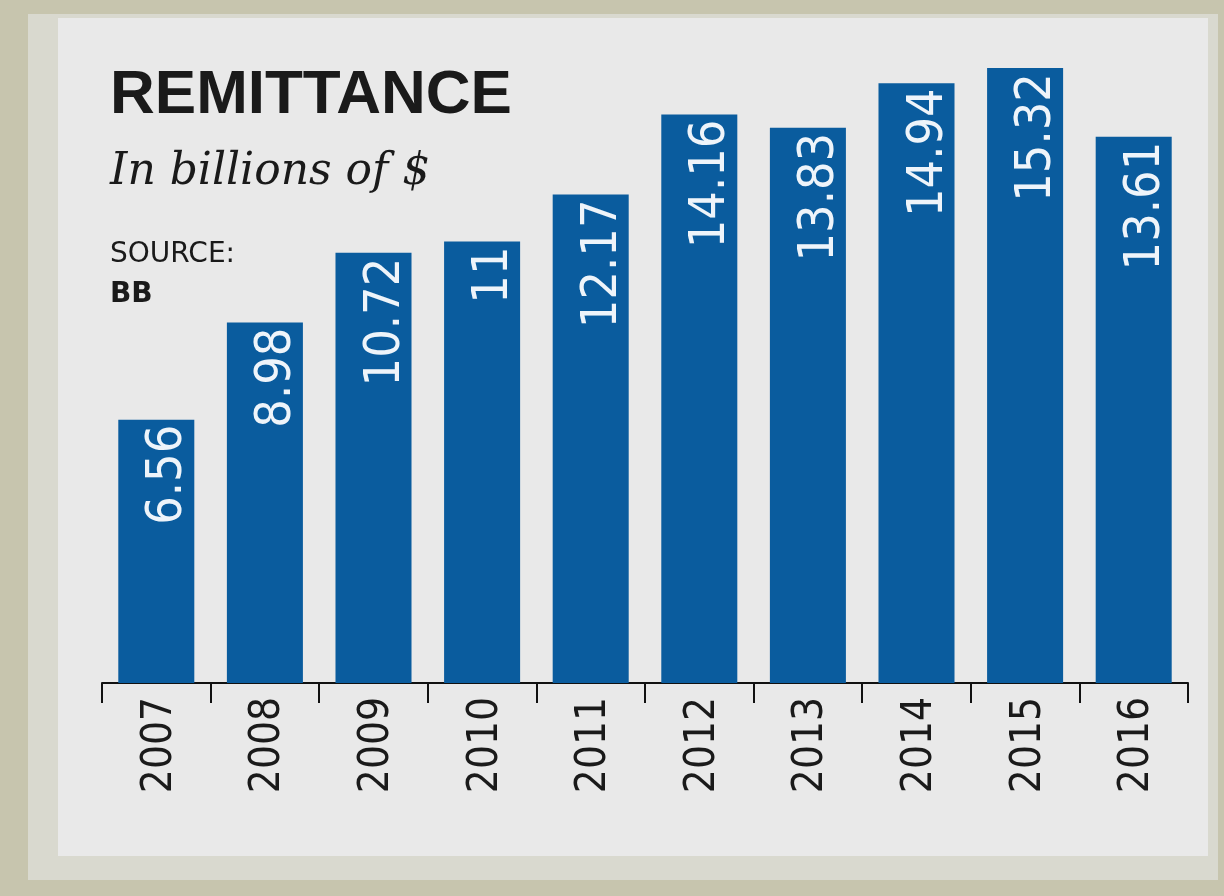 The height and width of the screenshot is (896, 1224). Describe the element at coordinates (490, 275) in the screenshot. I see `data-label: 11` at that location.